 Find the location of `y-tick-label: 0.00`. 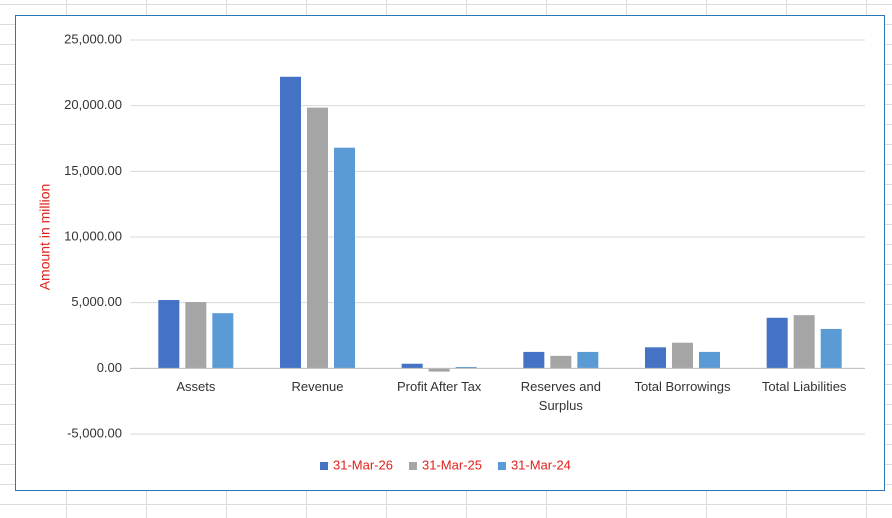

y-tick-label: 0.00 is located at coordinates (109, 367).